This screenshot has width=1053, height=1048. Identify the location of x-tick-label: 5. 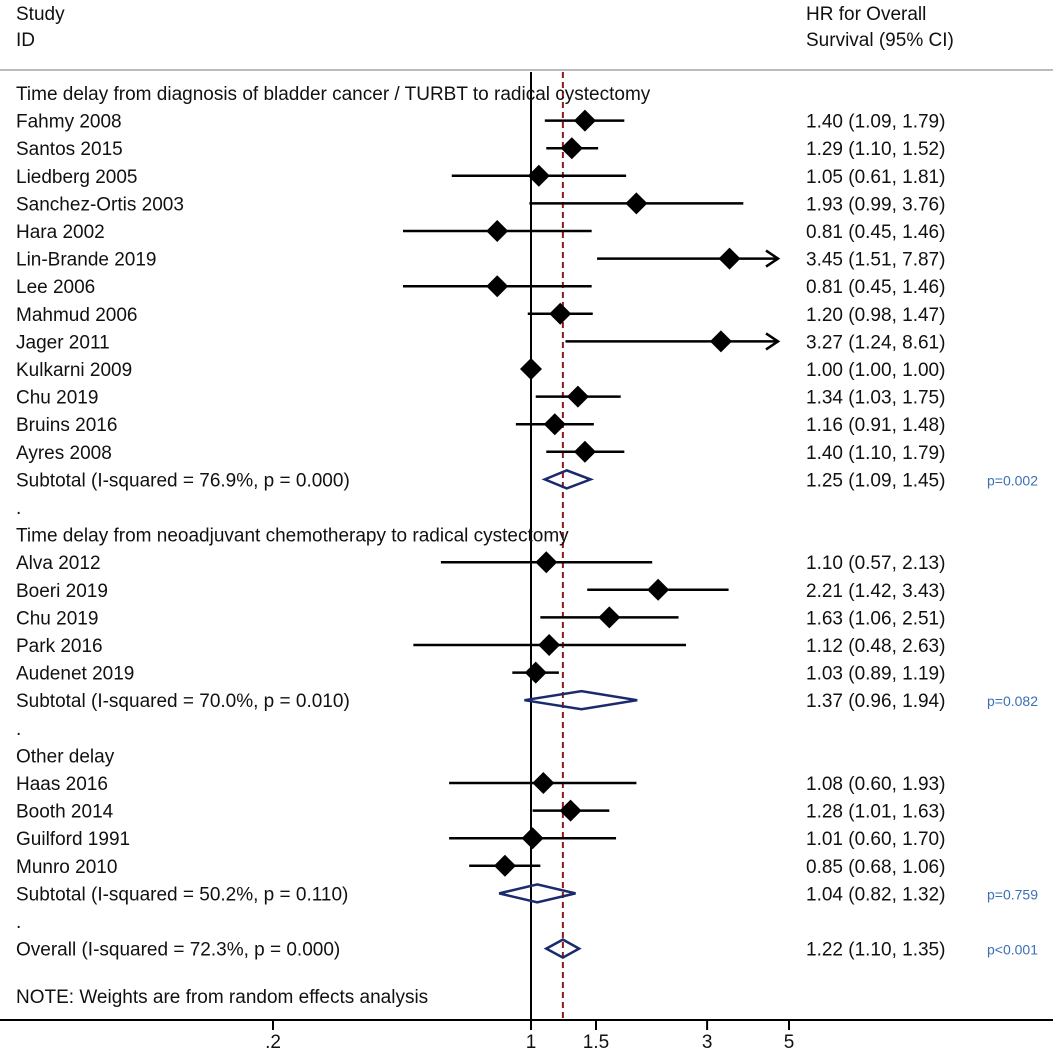
(789, 1040).